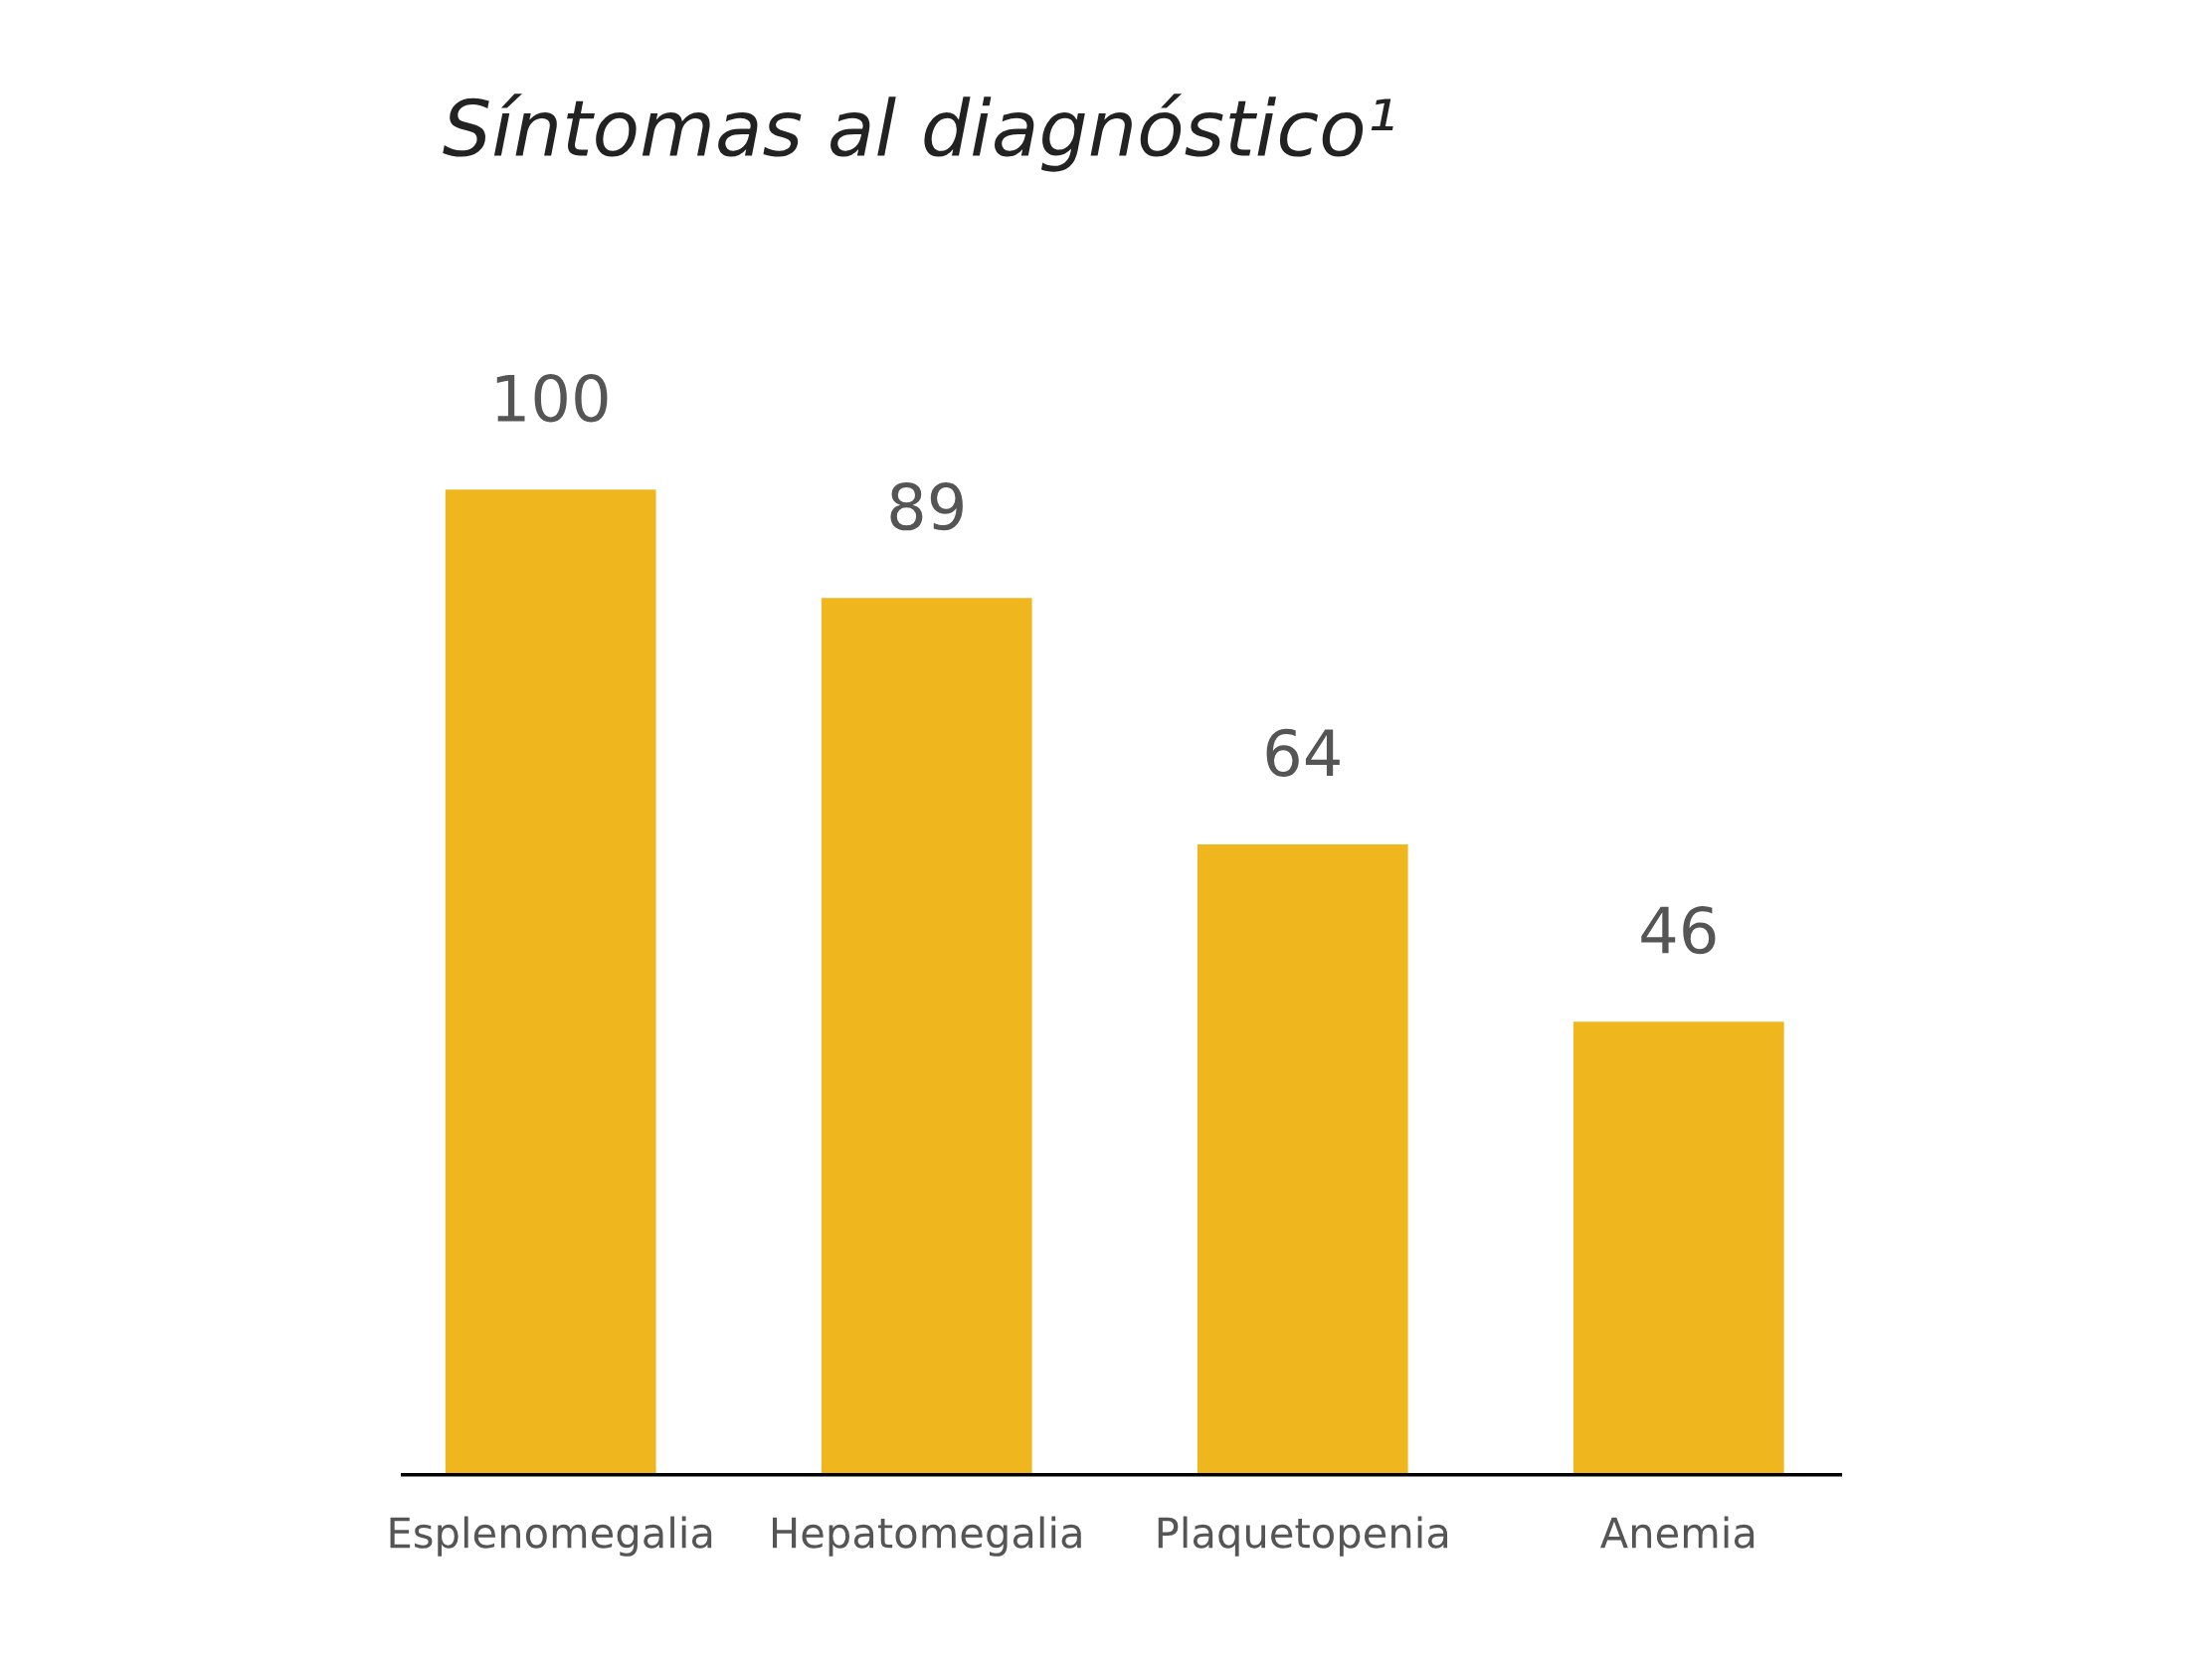  What do you see at coordinates (926, 1536) in the screenshot?
I see `x-tick-label: Hepatomegalia` at bounding box center [926, 1536].